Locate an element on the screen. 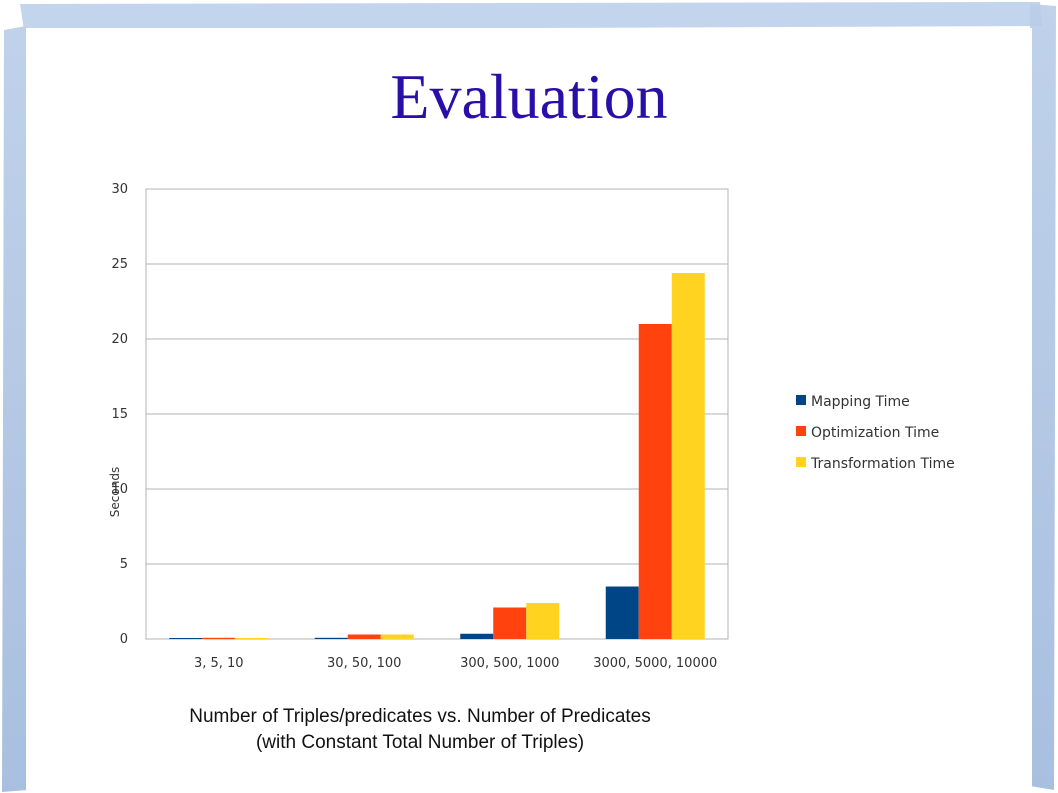 Image resolution: width=1058 pixels, height=793 pixels. x-category-label: 300, 500, 1000 is located at coordinates (509, 663).